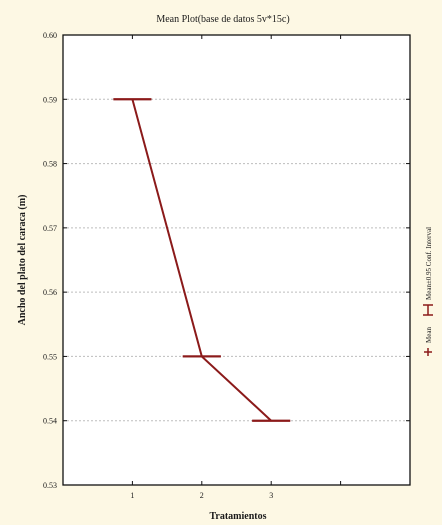 The width and height of the screenshot is (442, 525). Describe the element at coordinates (237, 516) in the screenshot. I see `x-axis-label: Tratamientos` at that location.